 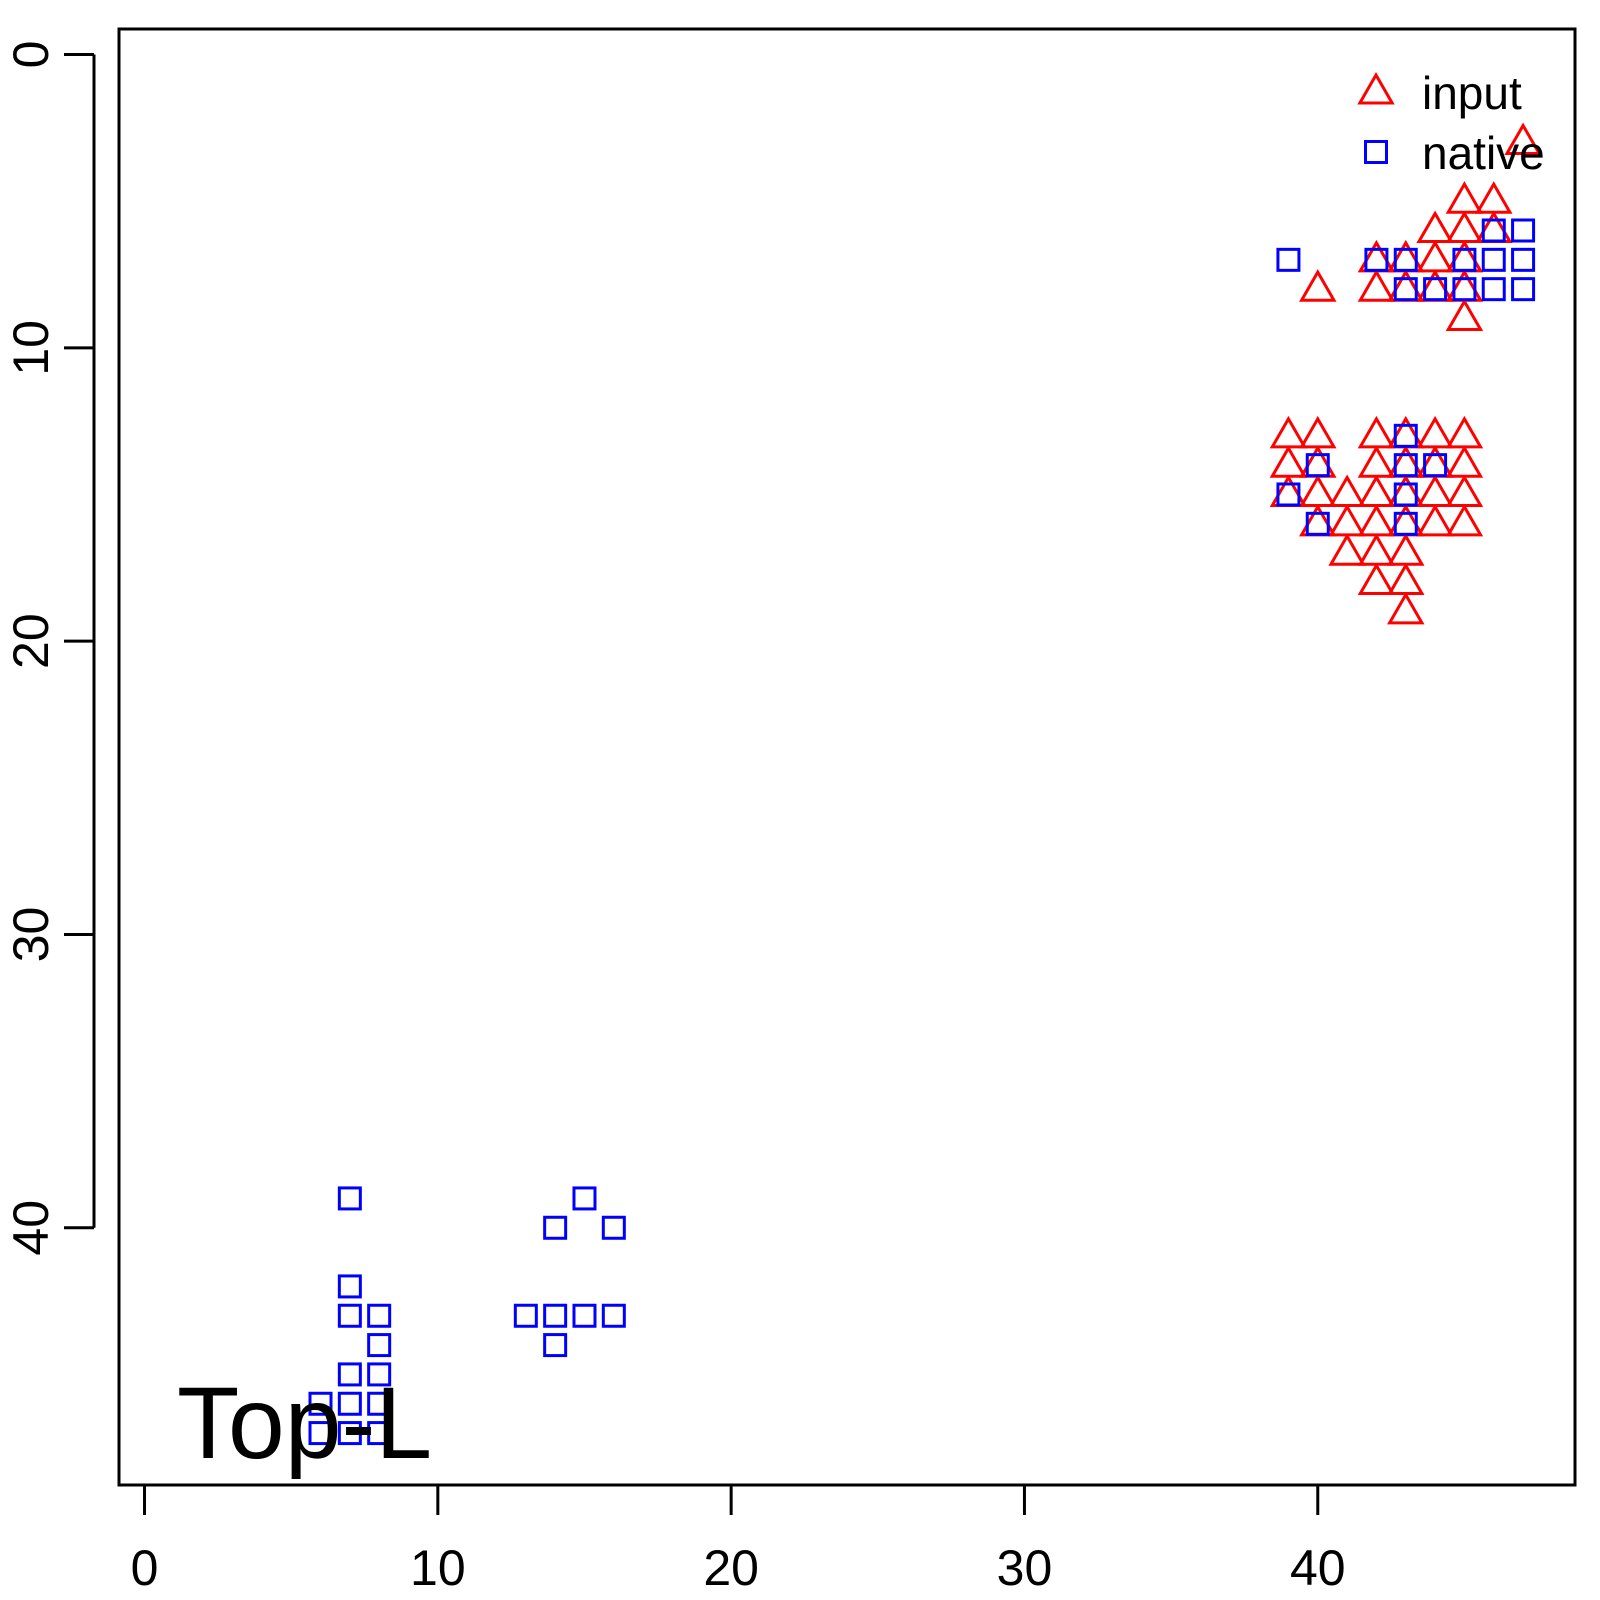 What do you see at coordinates (1483, 153) in the screenshot?
I see `legend-label-native: native` at bounding box center [1483, 153].